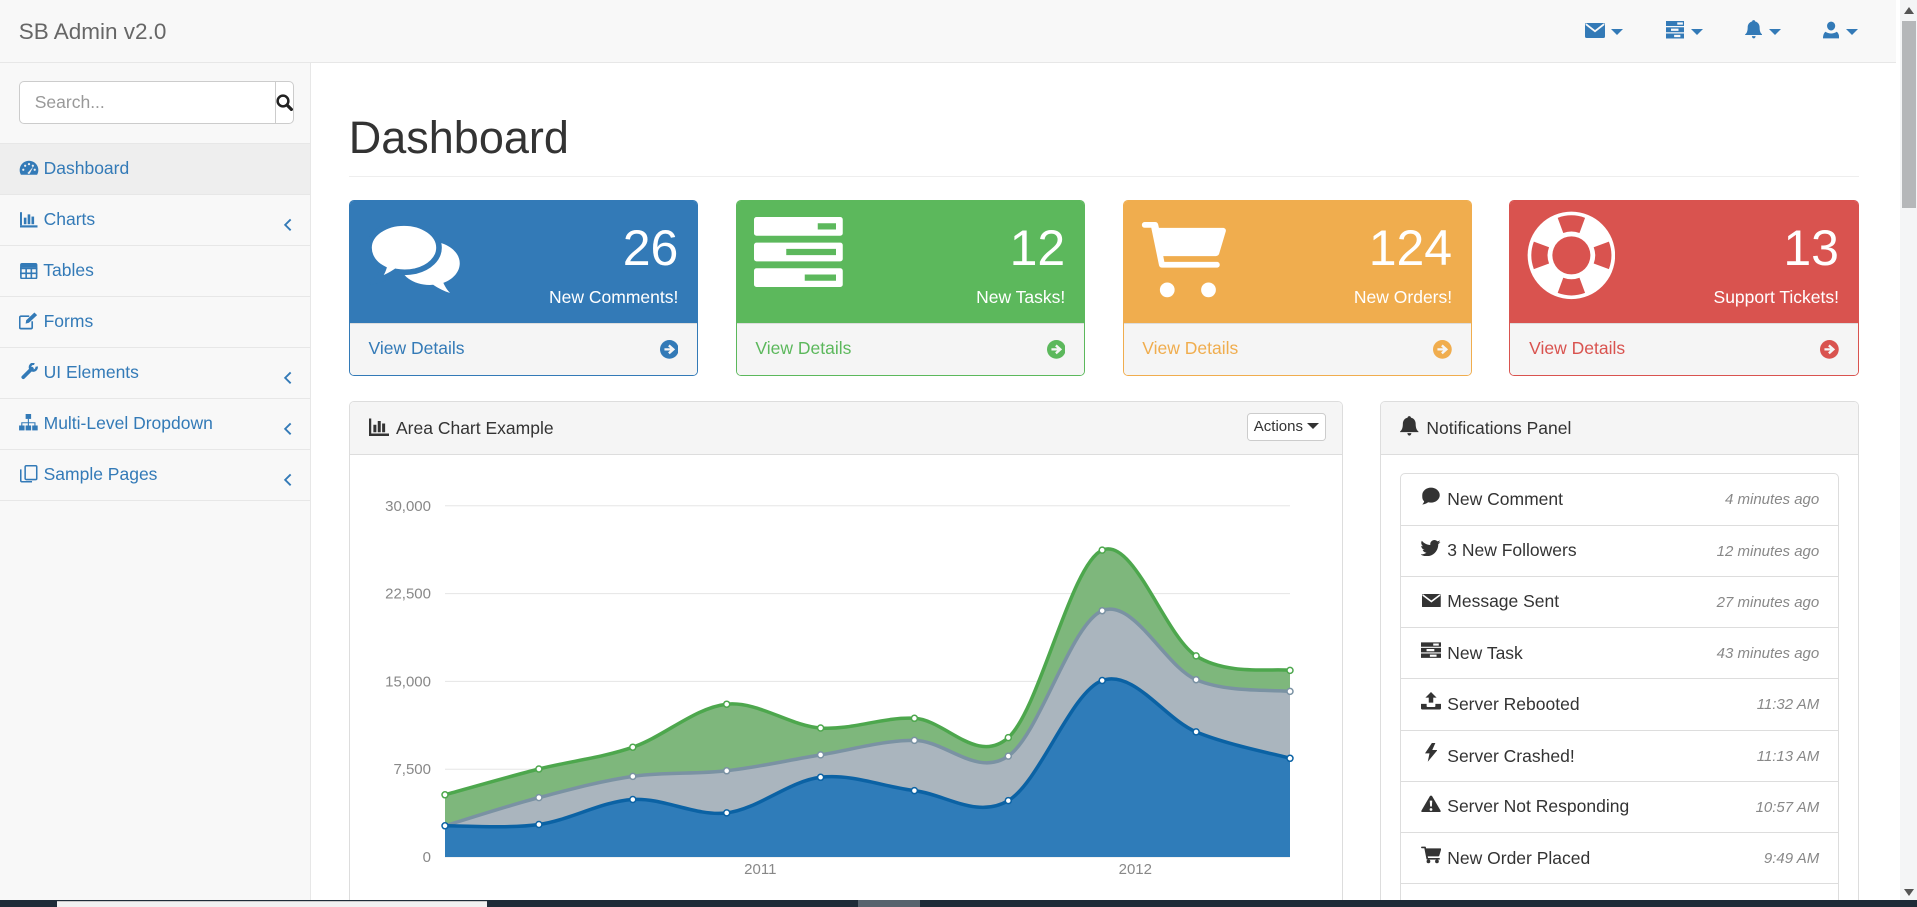 This screenshot has width=1917, height=907. Describe the element at coordinates (408, 593) in the screenshot. I see `svg-text: 22,500` at that location.